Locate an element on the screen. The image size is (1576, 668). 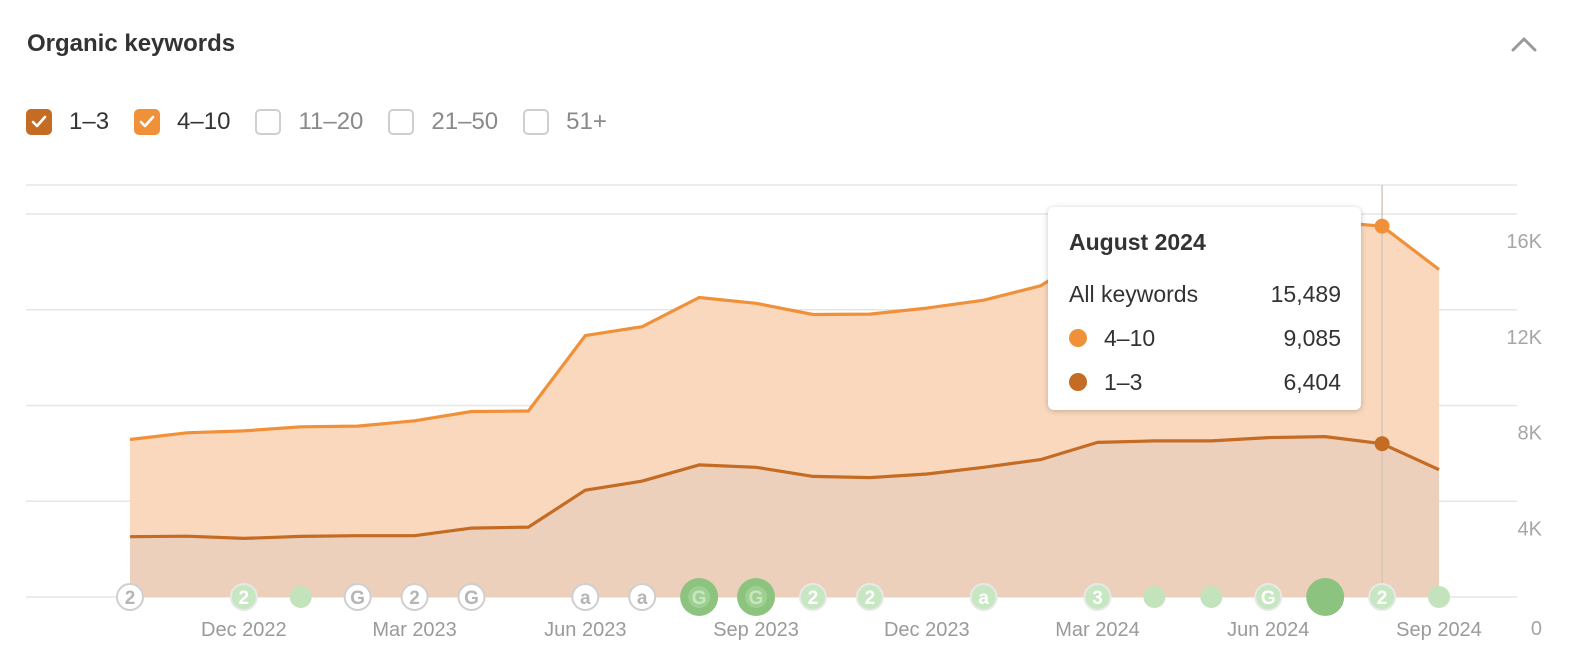
annotation-marker: 3 is located at coordinates (1097, 597).